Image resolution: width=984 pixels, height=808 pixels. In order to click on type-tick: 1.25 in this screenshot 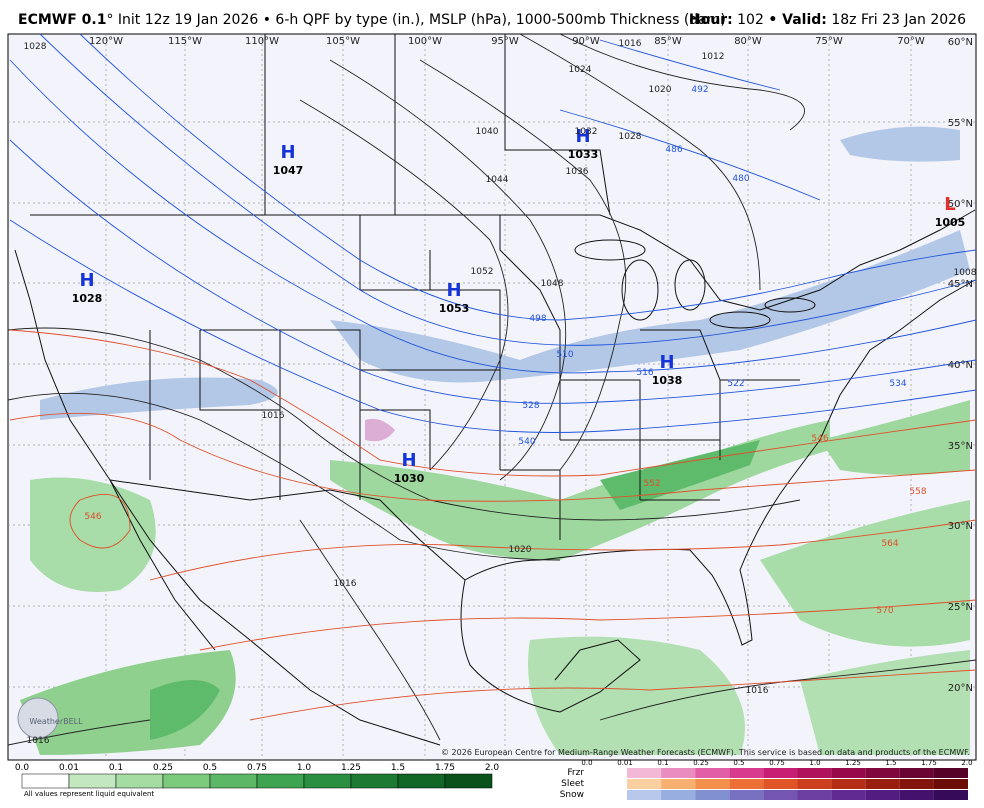, I will do `click(853, 763)`.